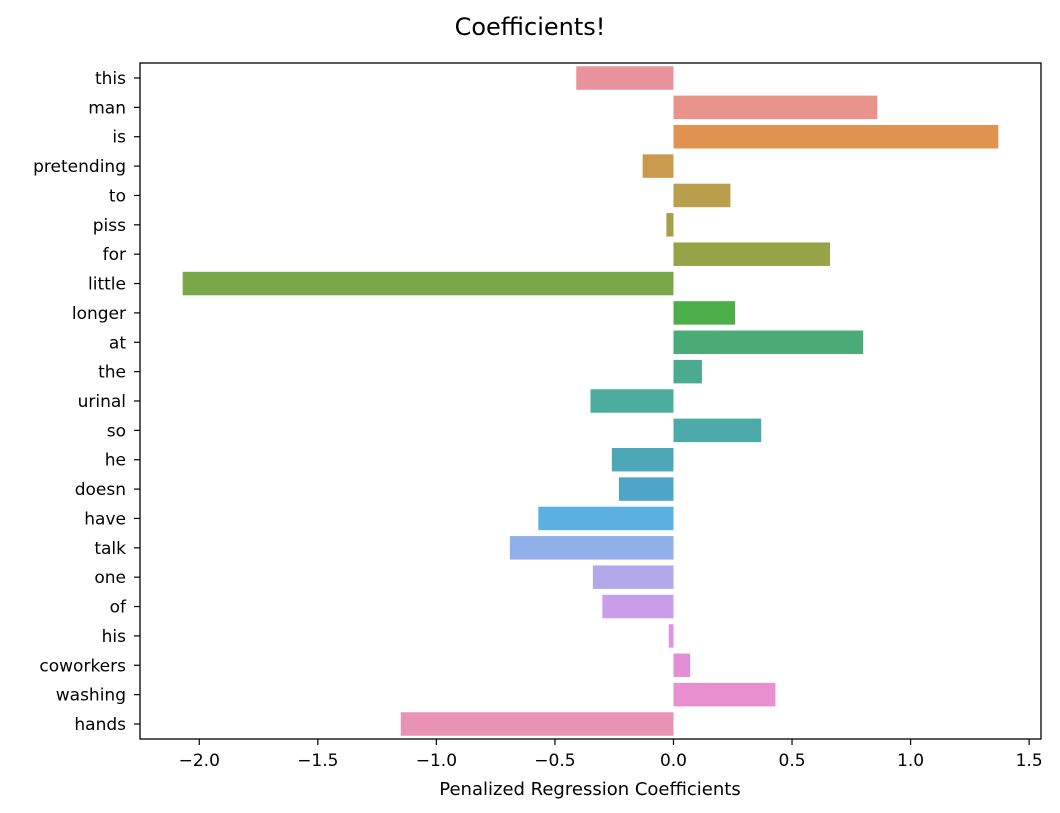 The height and width of the screenshot is (813, 1060). Describe the element at coordinates (633, 577) in the screenshot. I see `bar-one` at that location.